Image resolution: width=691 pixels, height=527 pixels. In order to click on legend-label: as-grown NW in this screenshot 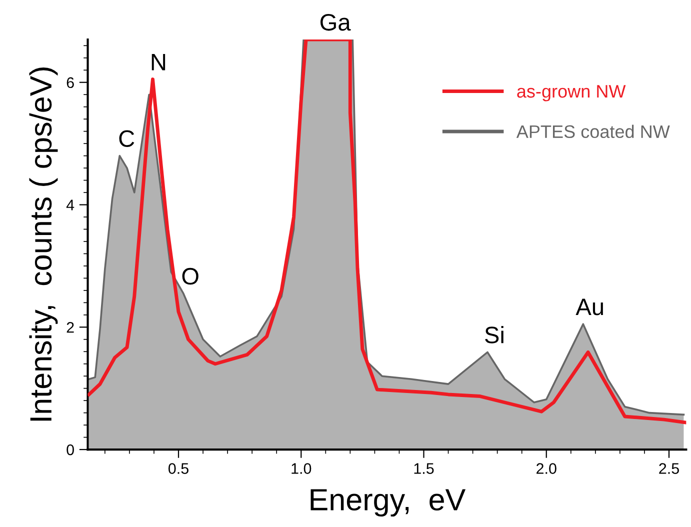, I will do `click(571, 93)`.